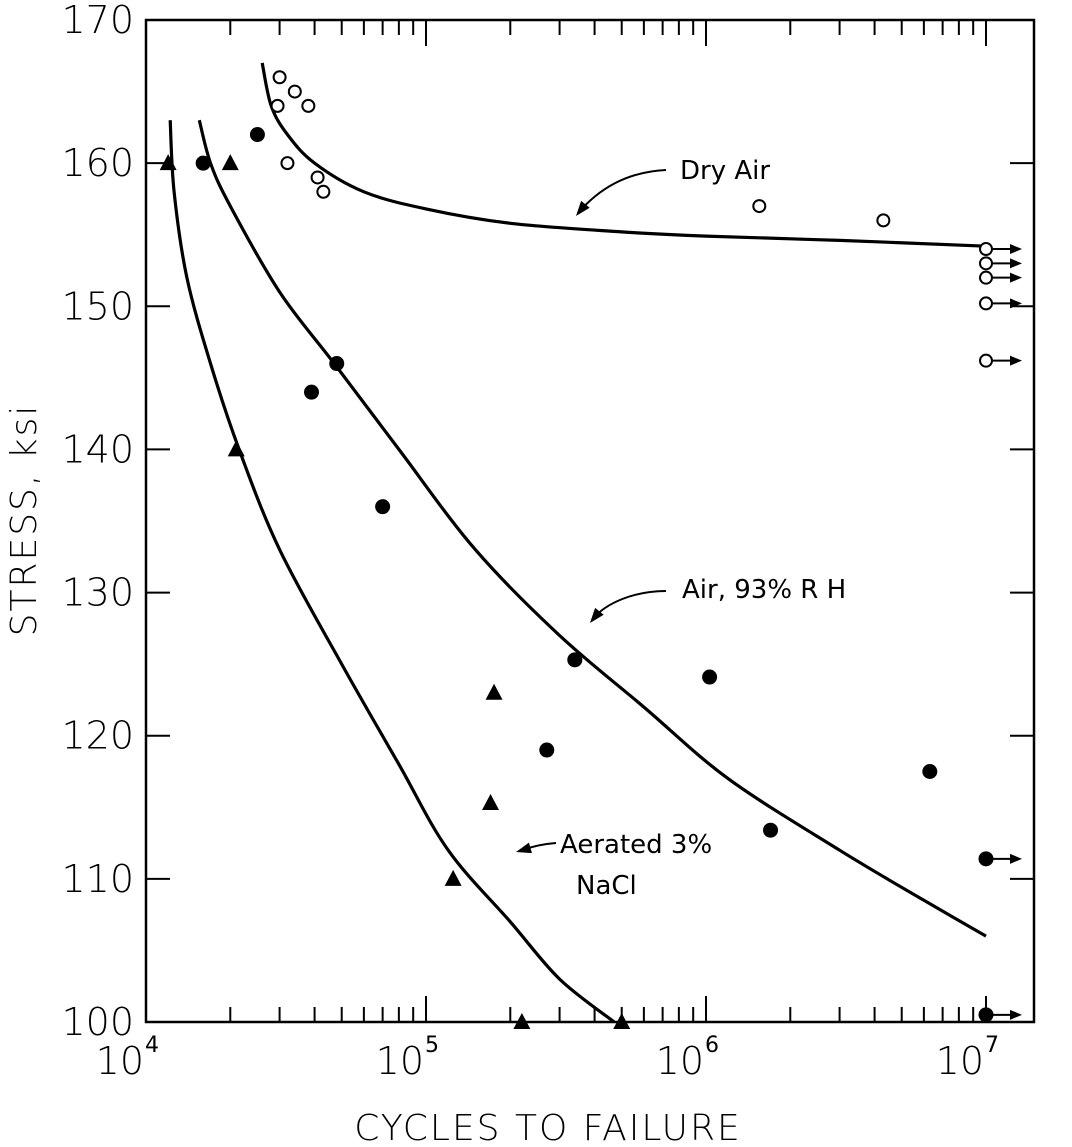 The image size is (1072, 1147). Describe the element at coordinates (97, 163) in the screenshot. I see `y-tick-label: 160` at that location.